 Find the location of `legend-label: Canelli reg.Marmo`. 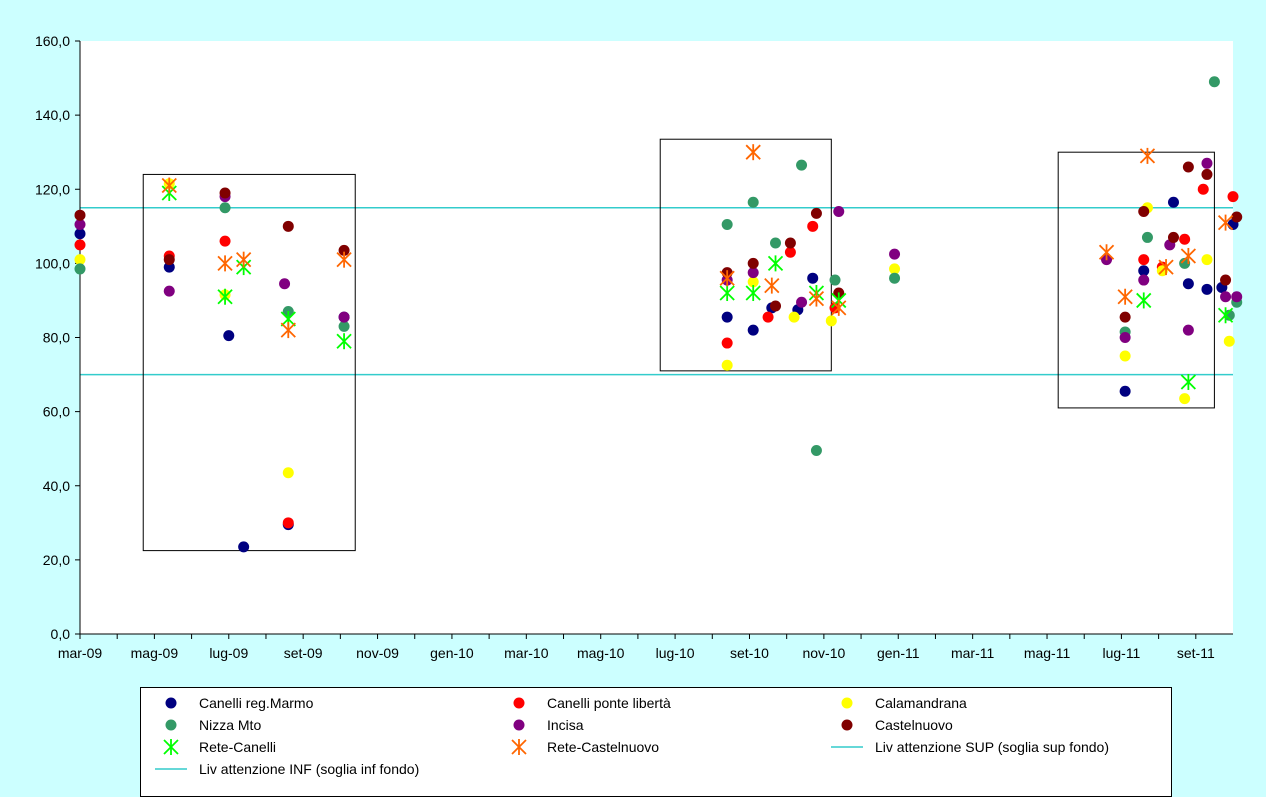

legend-label: Canelli reg.Marmo is located at coordinates (256, 703).